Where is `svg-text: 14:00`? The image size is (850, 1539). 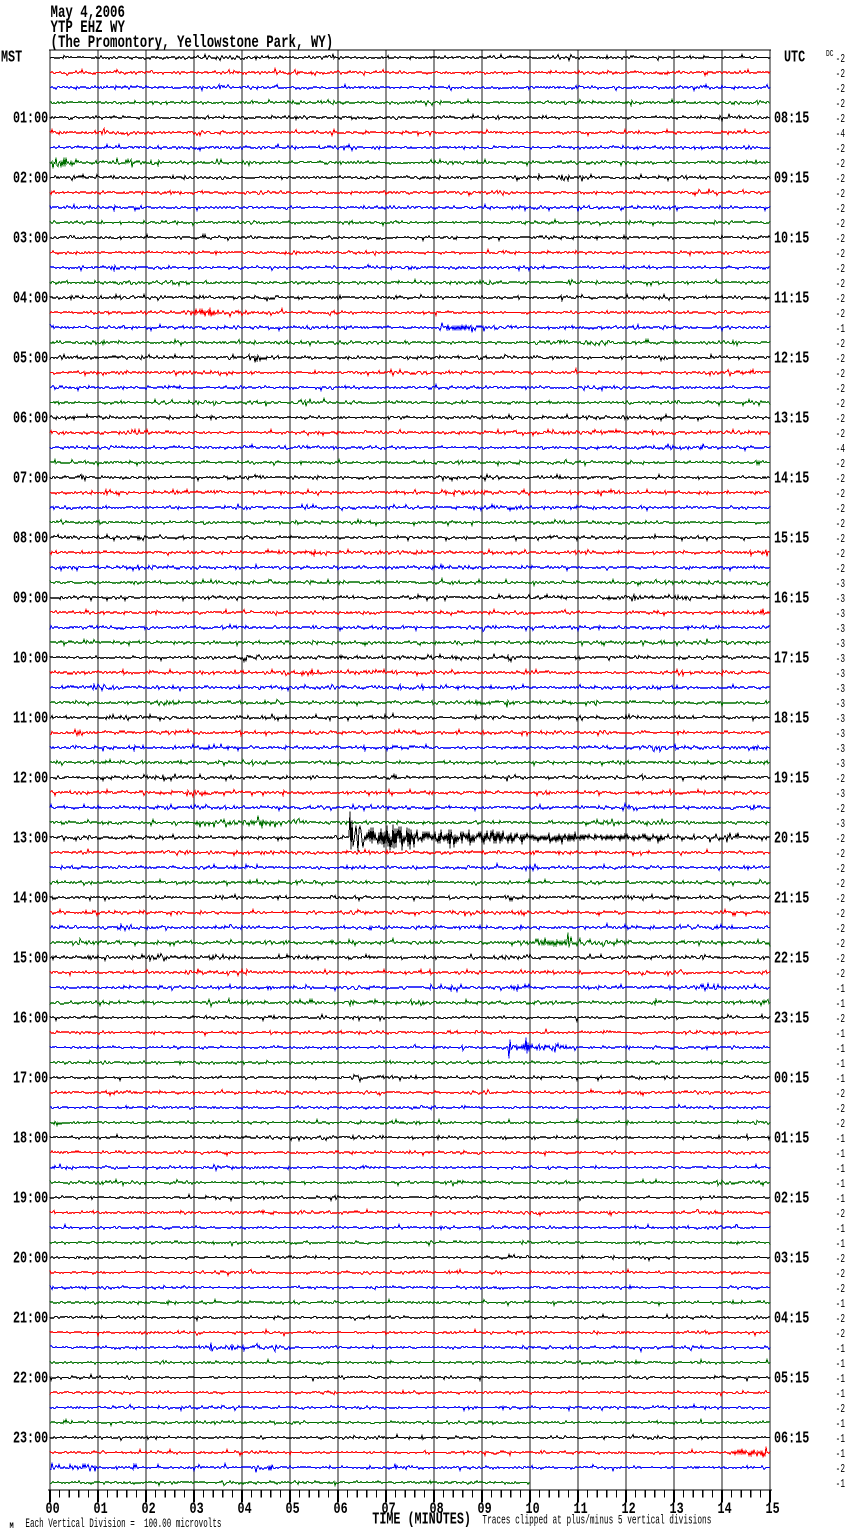
svg-text: 14:00 is located at coordinates (30, 899).